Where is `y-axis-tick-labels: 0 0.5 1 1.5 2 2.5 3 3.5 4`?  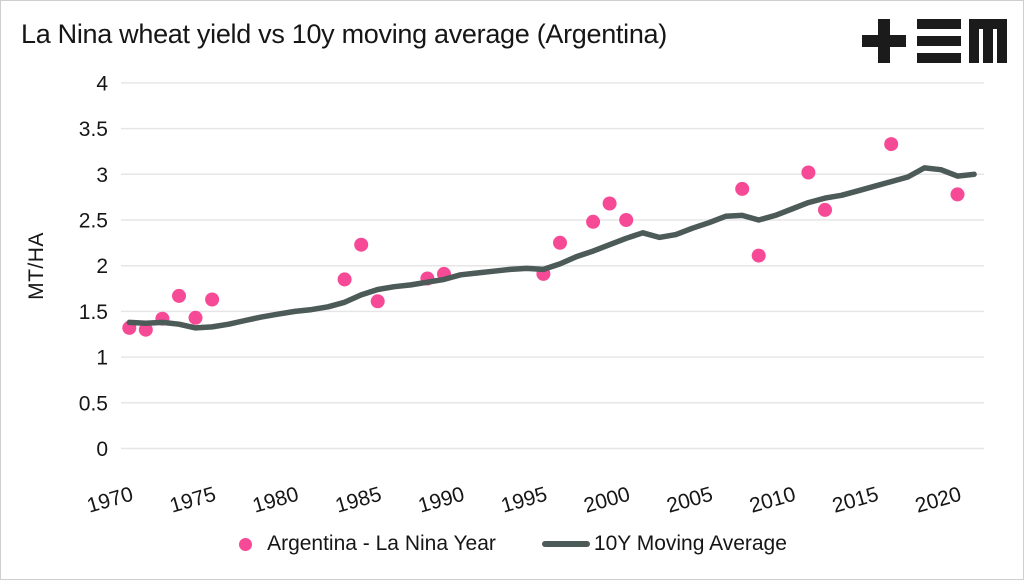
y-axis-tick-labels: 0 0.5 1 1.5 2 2.5 3 3.5 4 is located at coordinates (94, 266).